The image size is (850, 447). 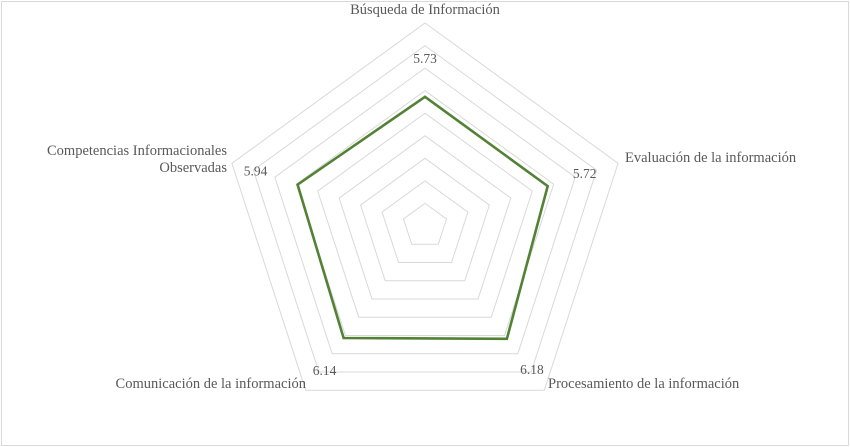 What do you see at coordinates (193, 168) in the screenshot?
I see `axis-label-line: Observadas` at bounding box center [193, 168].